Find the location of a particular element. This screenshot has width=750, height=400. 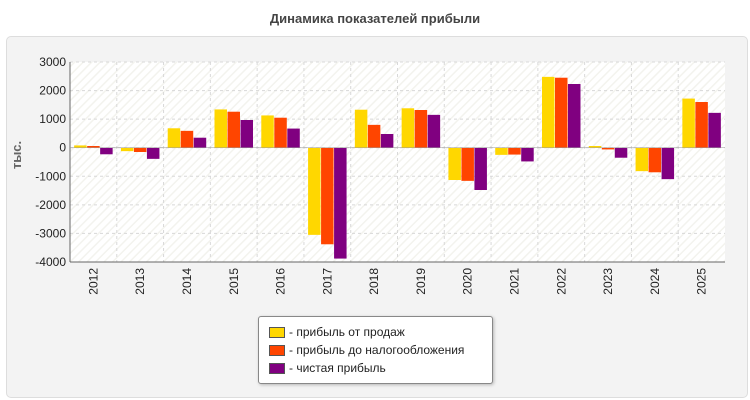

bar-2020-s1 is located at coordinates (467, 164).